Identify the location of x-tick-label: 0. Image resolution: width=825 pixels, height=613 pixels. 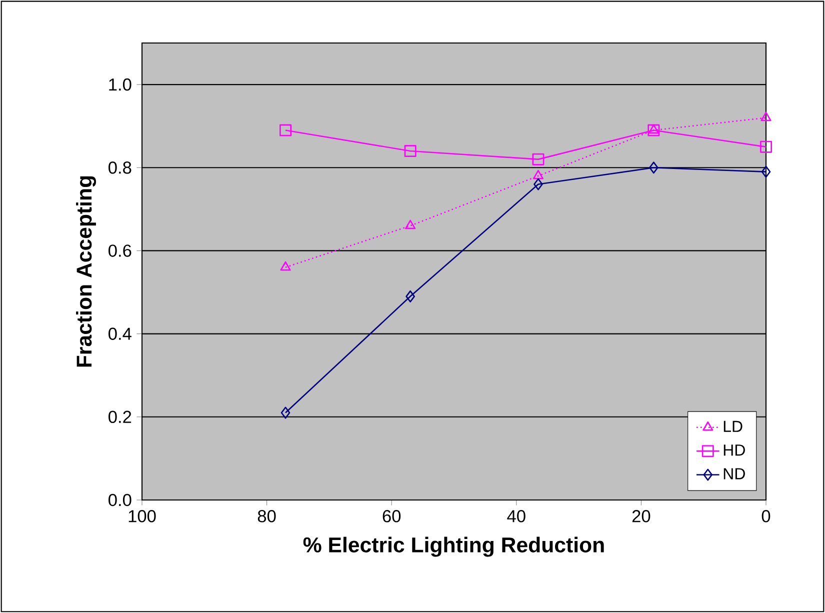
(766, 516).